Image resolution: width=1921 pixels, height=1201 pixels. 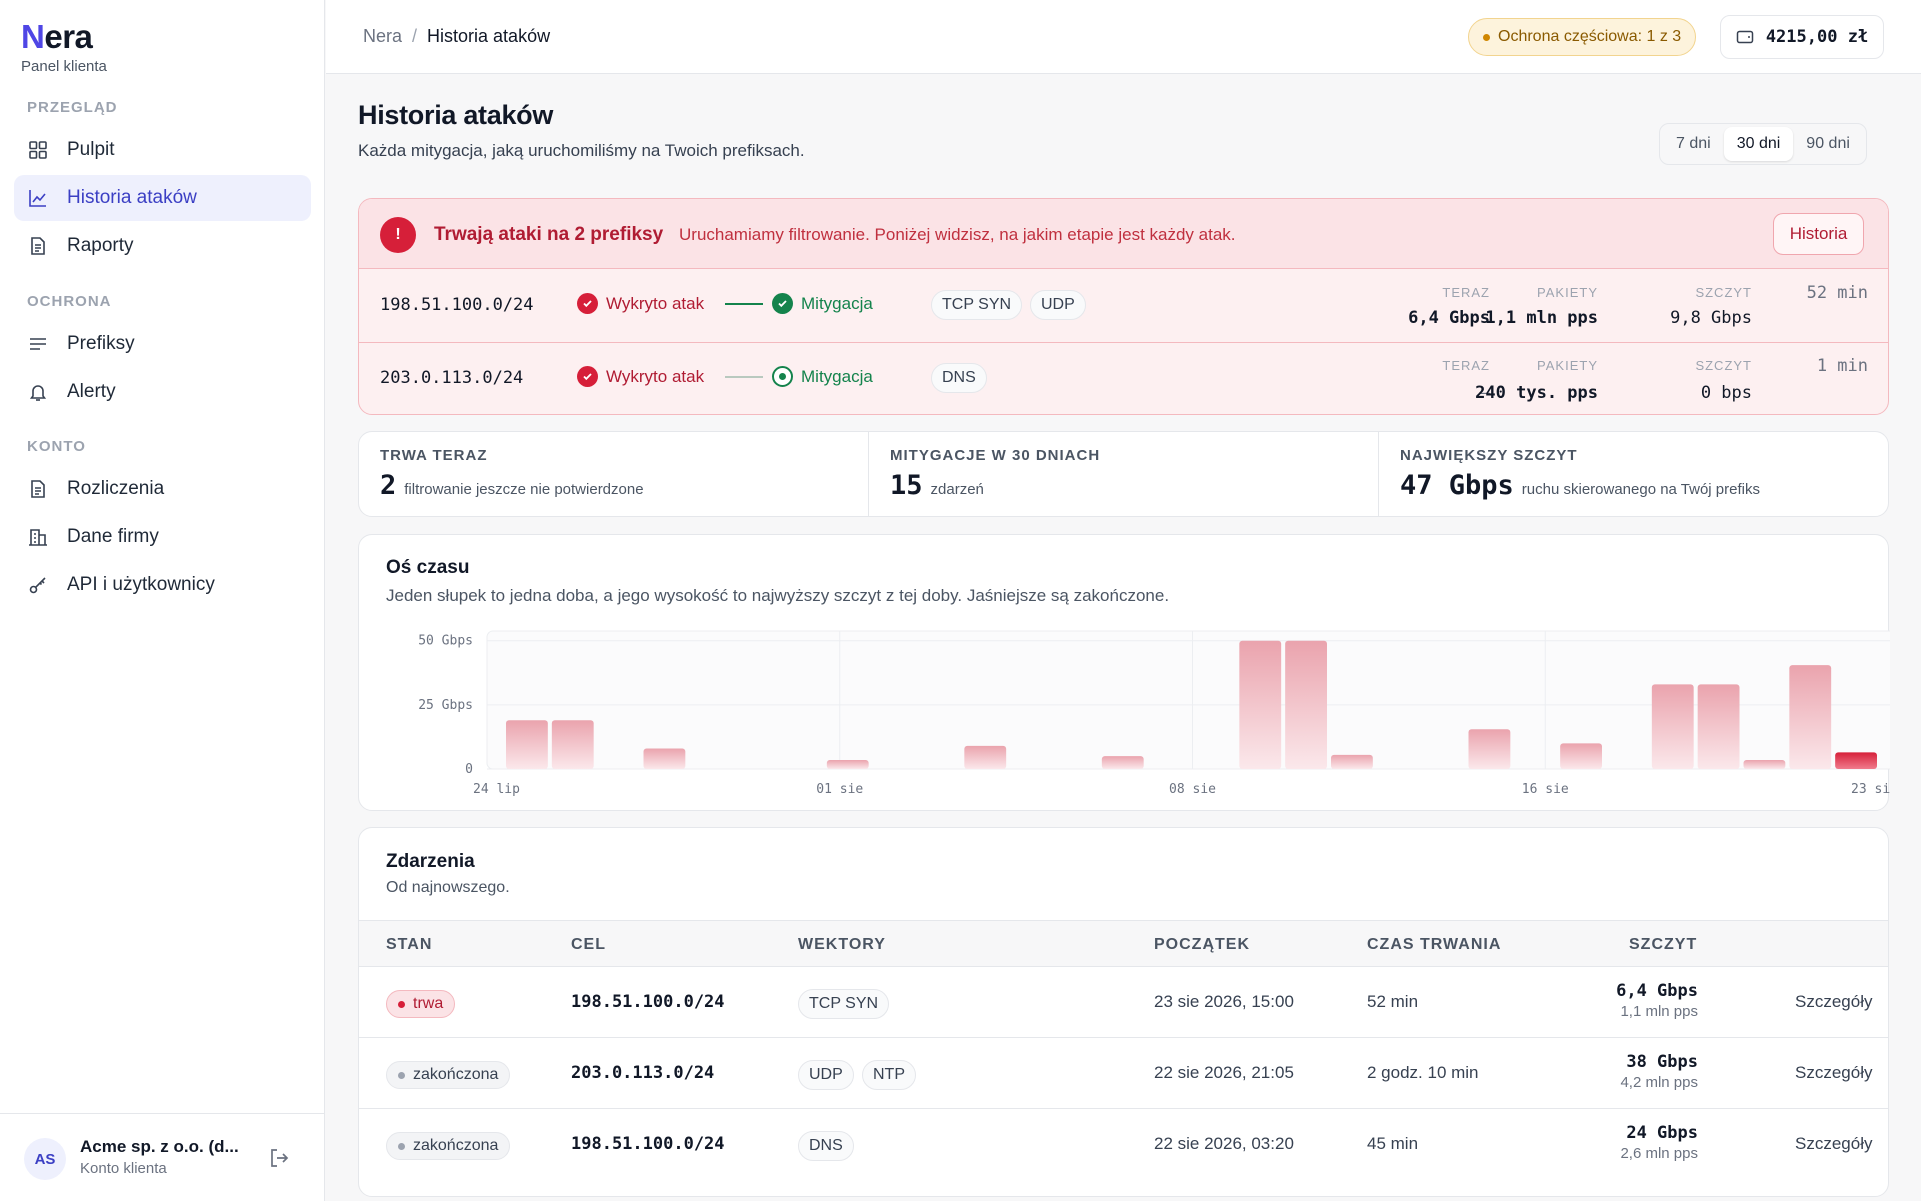 What do you see at coordinates (1657, 1000) in the screenshot?
I see `event-peak: 6,4 Gbps 1,1 mln pps` at bounding box center [1657, 1000].